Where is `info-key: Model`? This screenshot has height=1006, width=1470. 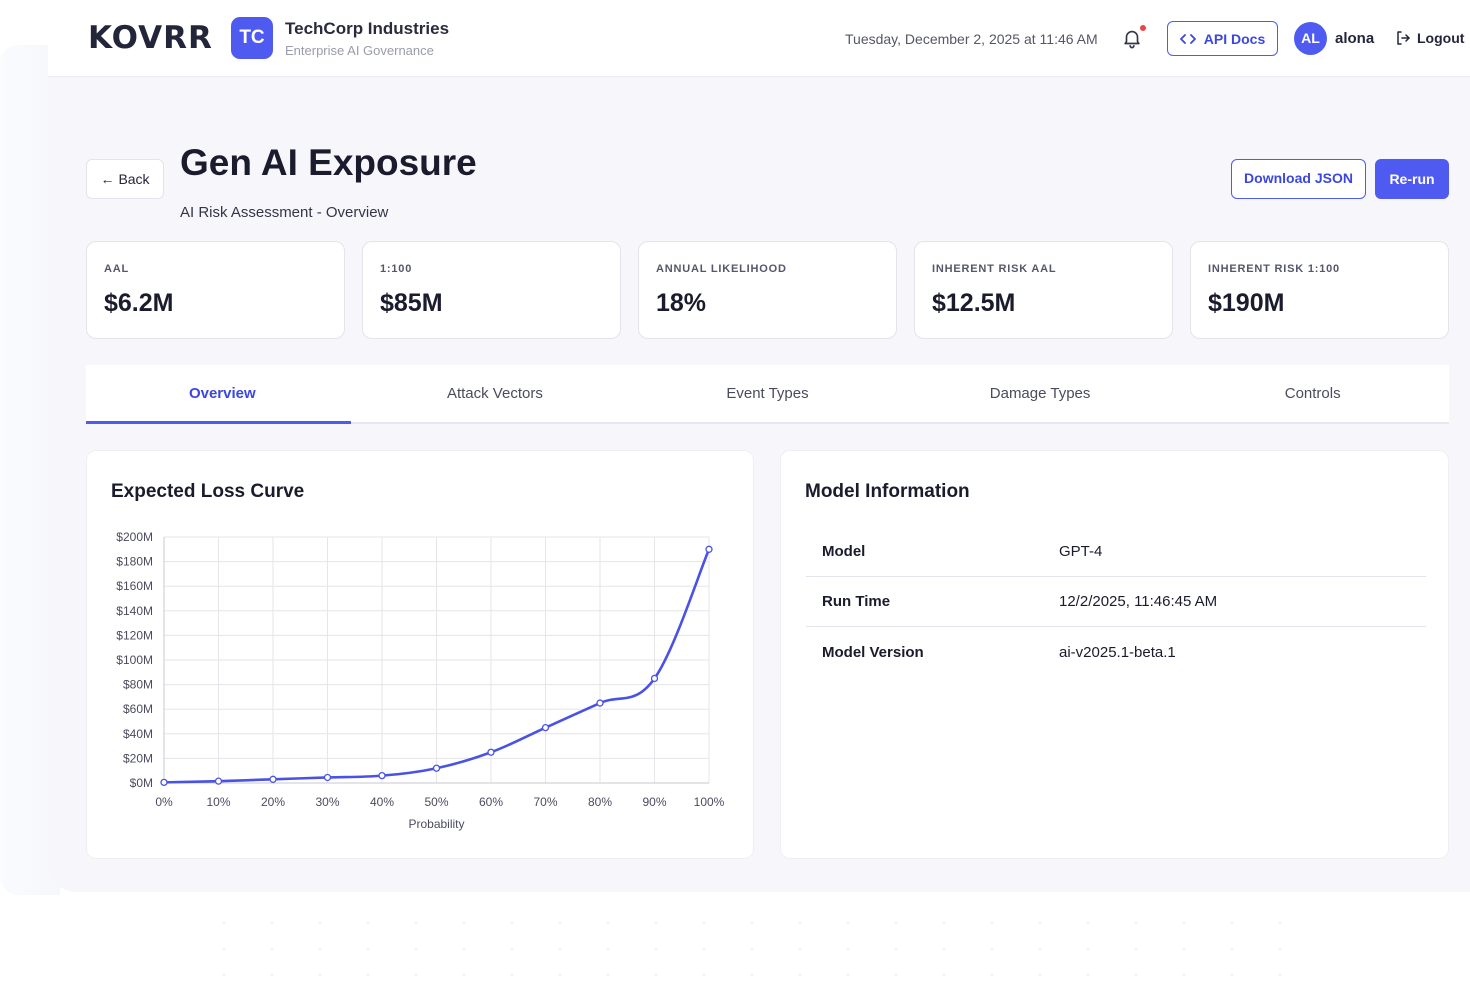 info-key: Model is located at coordinates (844, 551).